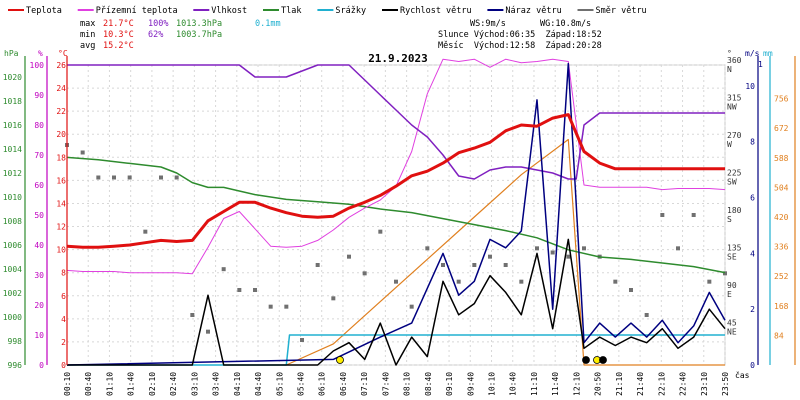  Describe the element at coordinates (734, 210) in the screenshot. I see `direction-tick-degree: 180` at that location.